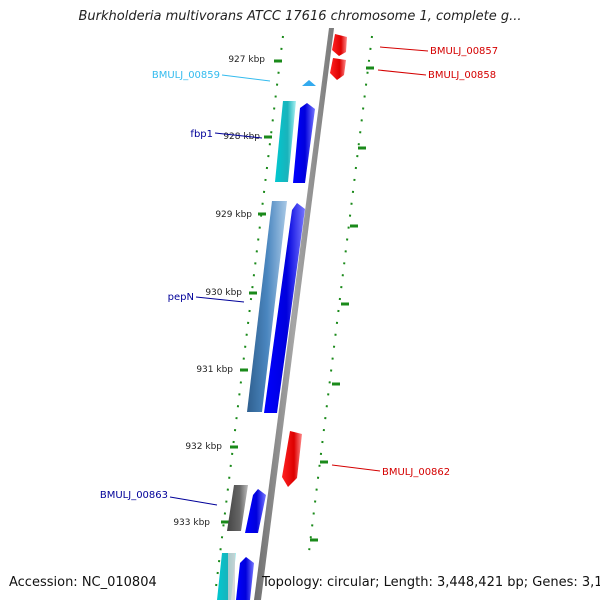 The height and width of the screenshot is (600, 600). I want to click on major-ticks, so click(251, 291).